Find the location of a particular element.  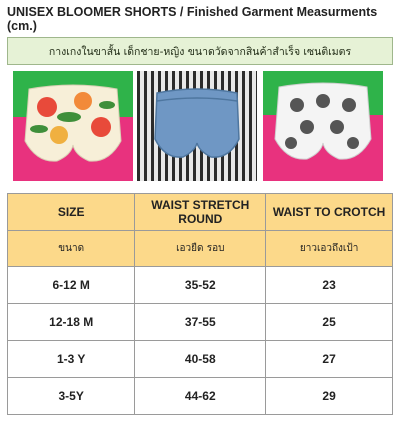

crotch-cell: 23 is located at coordinates (329, 285).